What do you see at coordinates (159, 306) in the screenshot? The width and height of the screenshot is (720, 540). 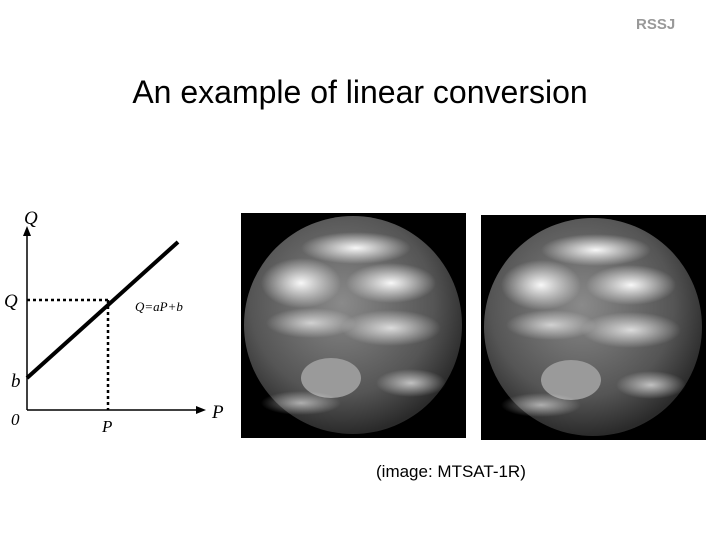 I see `equation: Q=aP+b` at bounding box center [159, 306].